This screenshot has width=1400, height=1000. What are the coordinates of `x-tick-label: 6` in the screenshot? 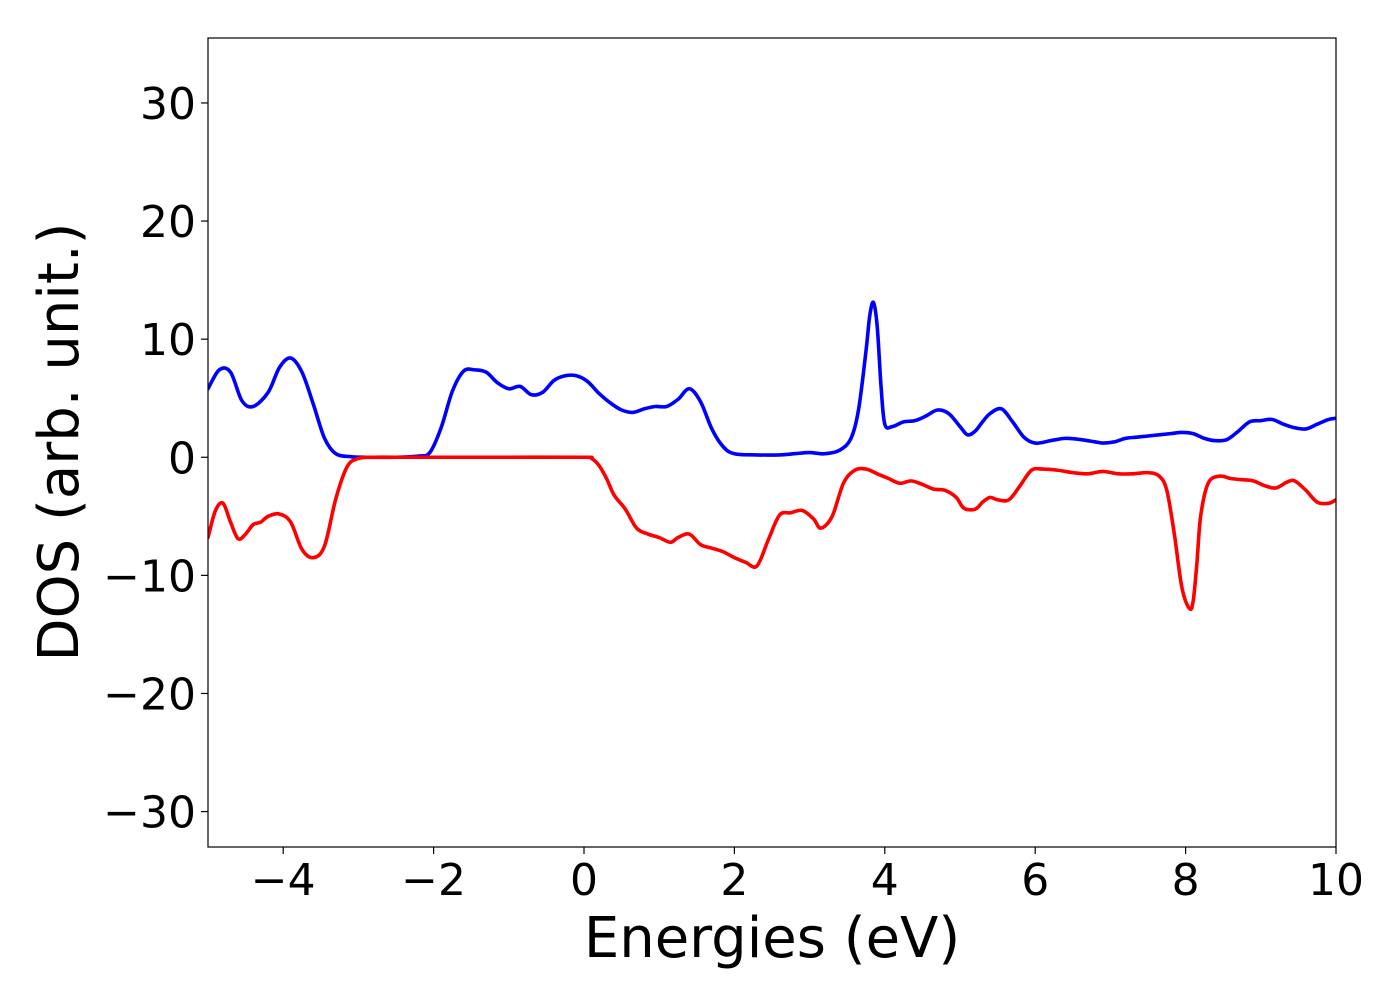 It's located at (1035, 880).